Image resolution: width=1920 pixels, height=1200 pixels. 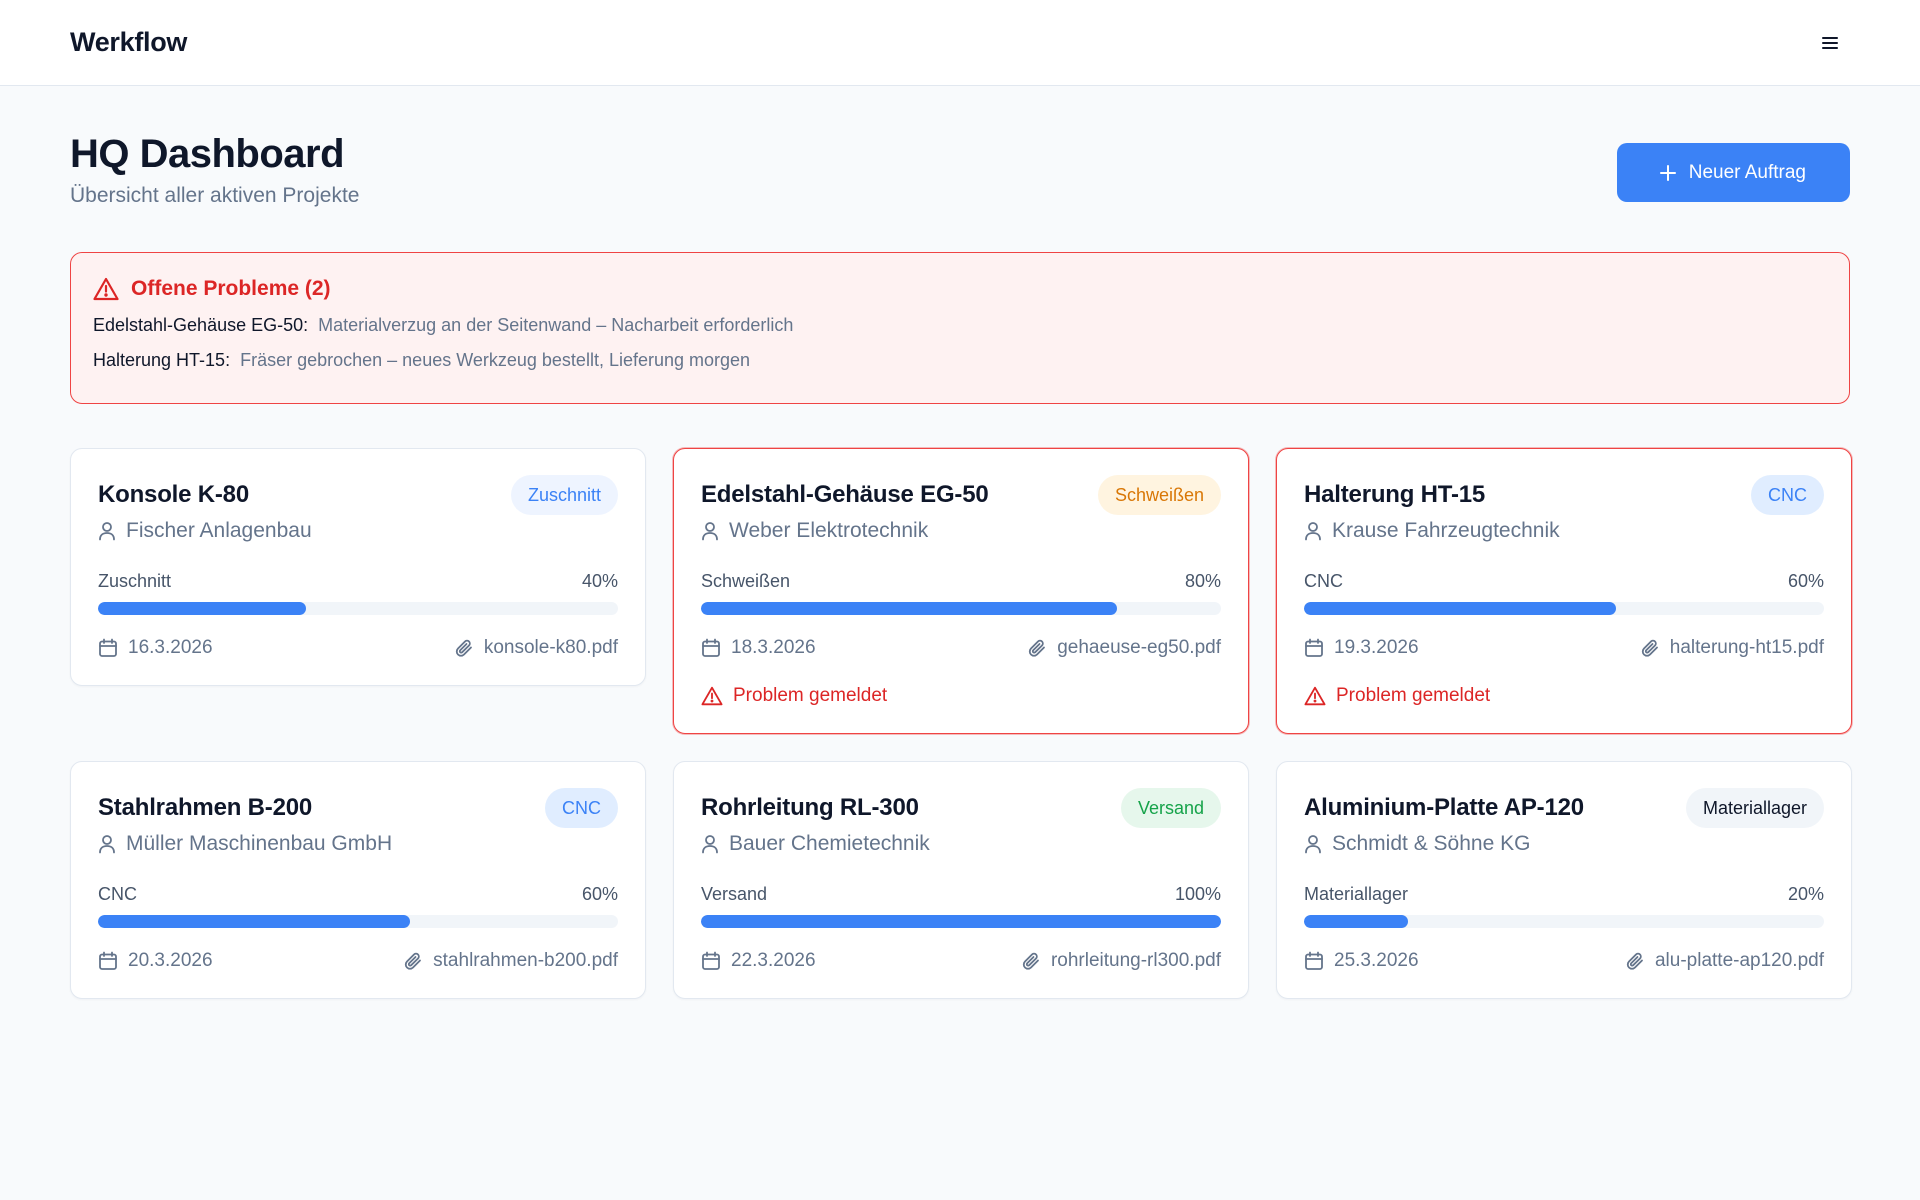 What do you see at coordinates (961, 844) in the screenshot?
I see `client-row: Bauer Chemietechnik` at bounding box center [961, 844].